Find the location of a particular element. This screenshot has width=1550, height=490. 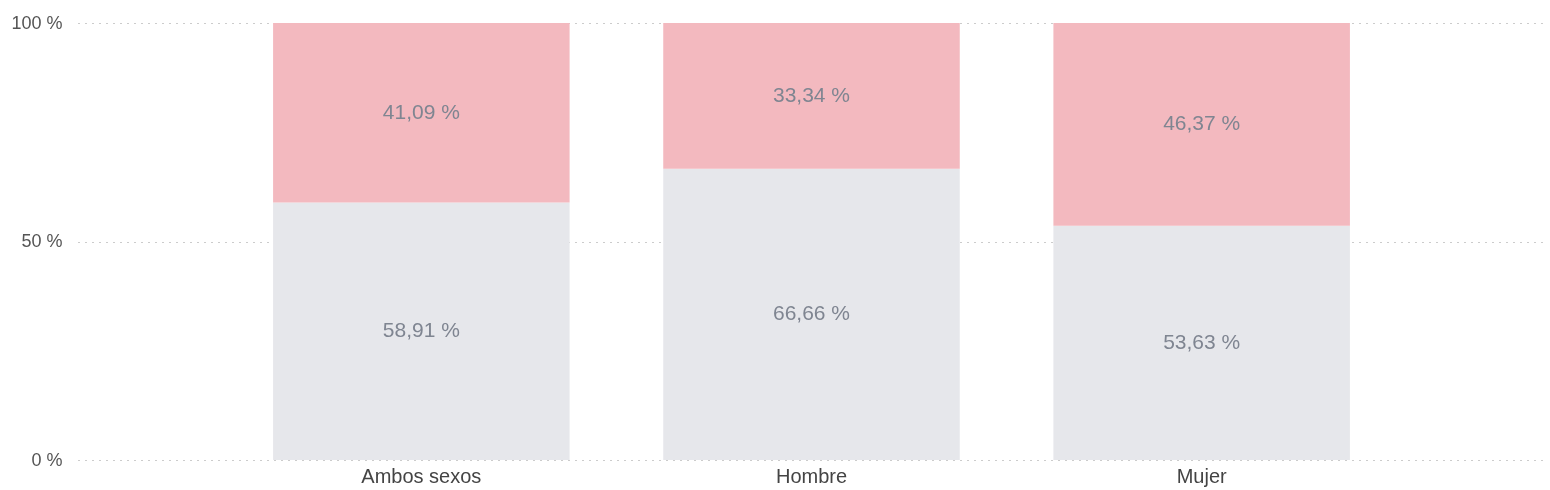

x-tick-label: Ambos sexos is located at coordinates (421, 475).